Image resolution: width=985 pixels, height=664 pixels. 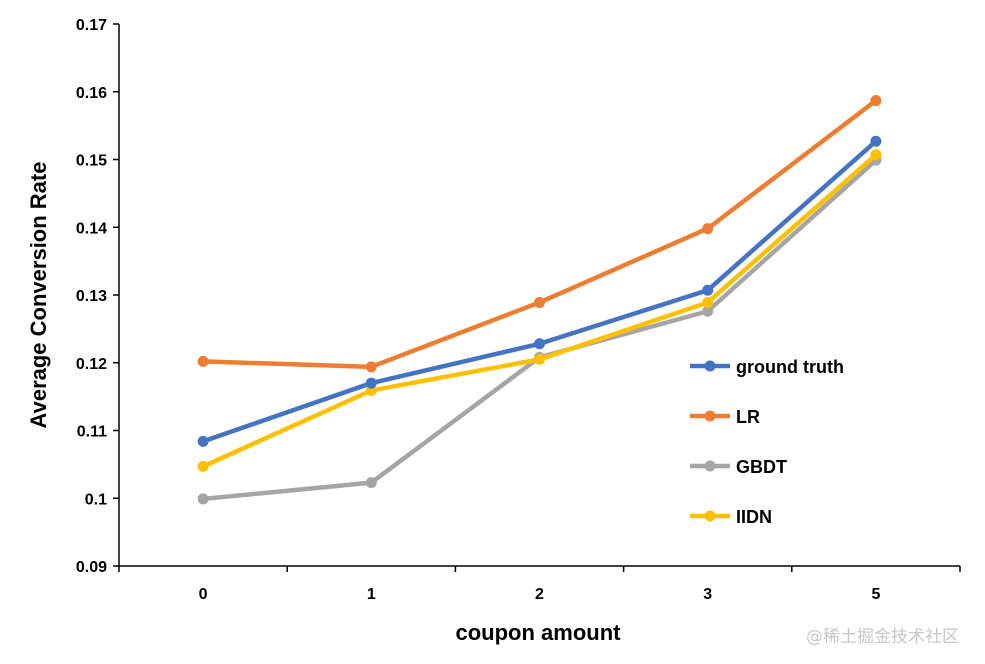 What do you see at coordinates (767, 442) in the screenshot?
I see `legend: ground truth LR GBDT IIDN` at bounding box center [767, 442].